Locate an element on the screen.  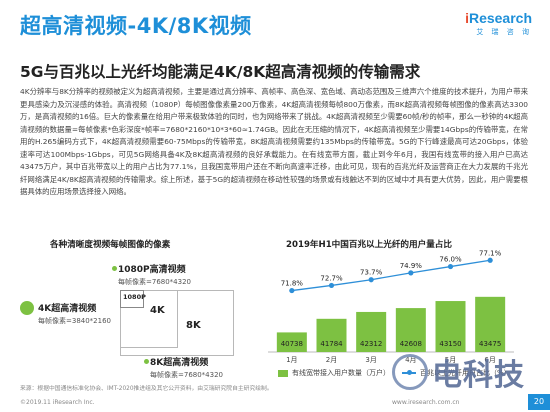
watermark: 电科技 is located at coordinates (458, 372).